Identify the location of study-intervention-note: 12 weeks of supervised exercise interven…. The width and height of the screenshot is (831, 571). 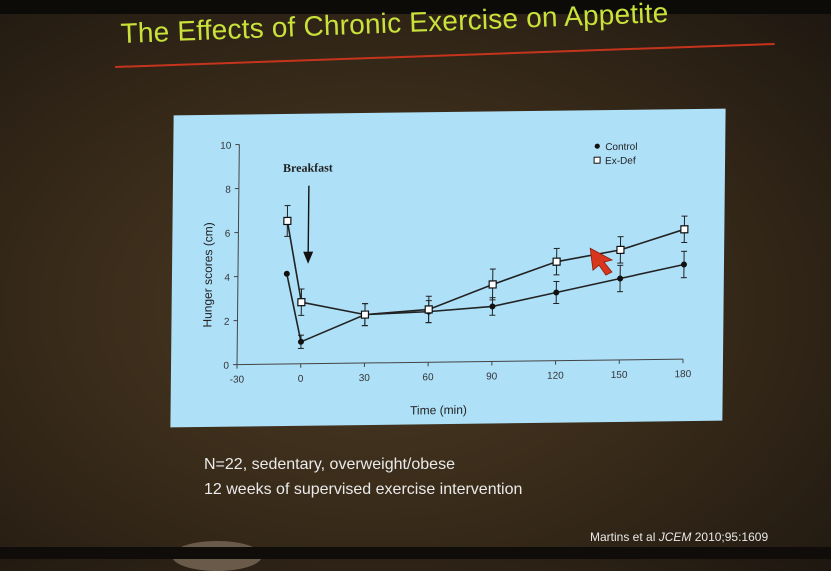
(363, 490).